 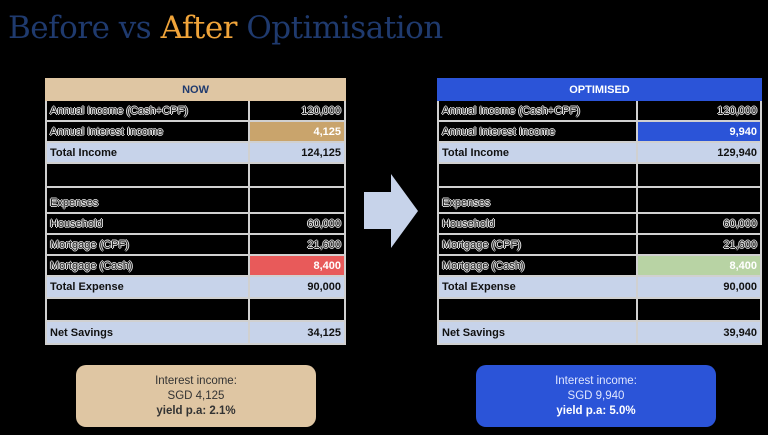 I want to click on total-income-value: 124,125, so click(x=297, y=152).